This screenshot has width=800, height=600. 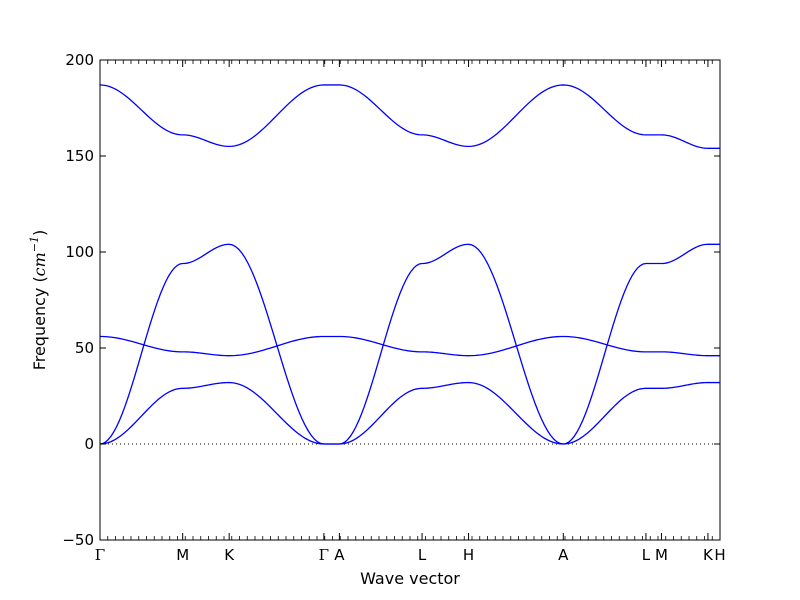 I want to click on y-tick-label: 150, so click(x=79, y=156).